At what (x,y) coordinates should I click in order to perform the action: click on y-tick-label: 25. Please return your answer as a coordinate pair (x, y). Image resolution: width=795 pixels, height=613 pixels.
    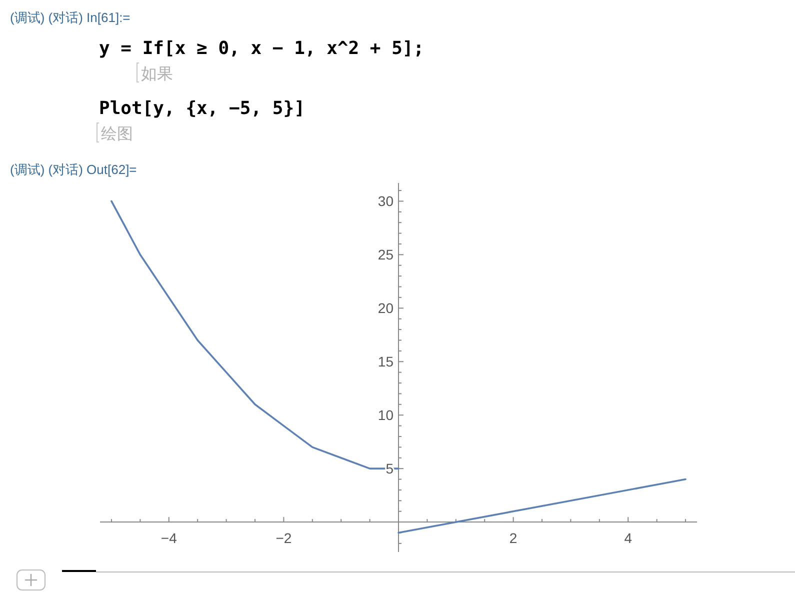
    Looking at the image, I should click on (386, 254).